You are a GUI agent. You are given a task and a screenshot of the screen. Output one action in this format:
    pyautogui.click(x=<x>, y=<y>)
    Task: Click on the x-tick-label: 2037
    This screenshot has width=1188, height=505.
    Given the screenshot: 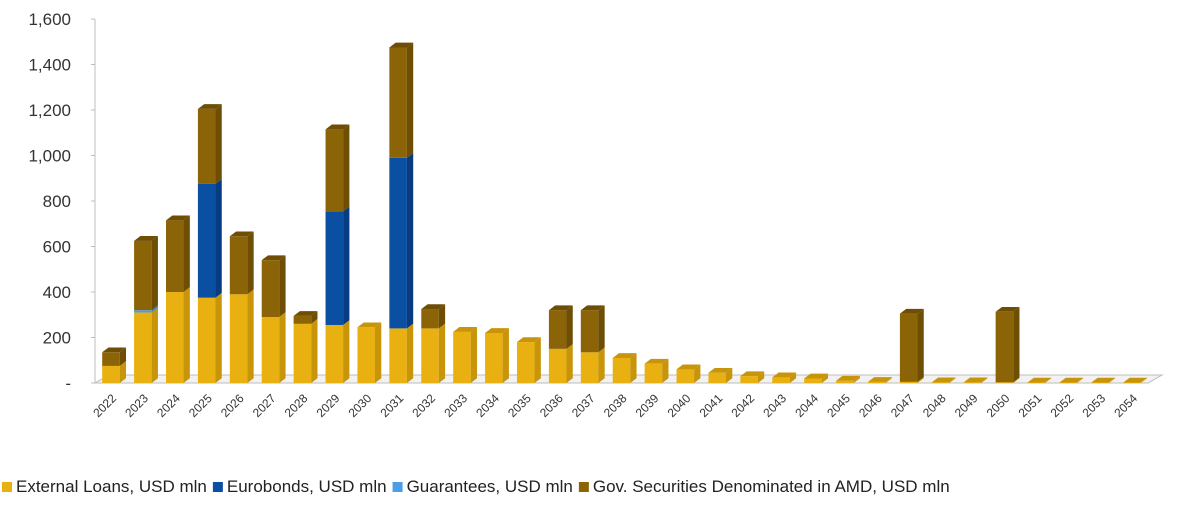 What is the action you would take?
    pyautogui.click(x=583, y=405)
    